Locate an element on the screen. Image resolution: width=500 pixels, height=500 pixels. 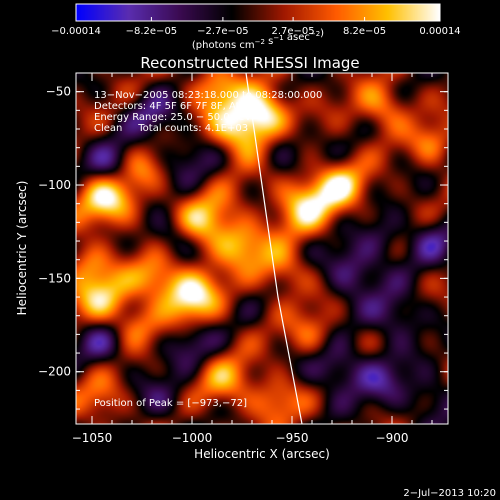
colorbar-gradient is located at coordinates (258, 12).